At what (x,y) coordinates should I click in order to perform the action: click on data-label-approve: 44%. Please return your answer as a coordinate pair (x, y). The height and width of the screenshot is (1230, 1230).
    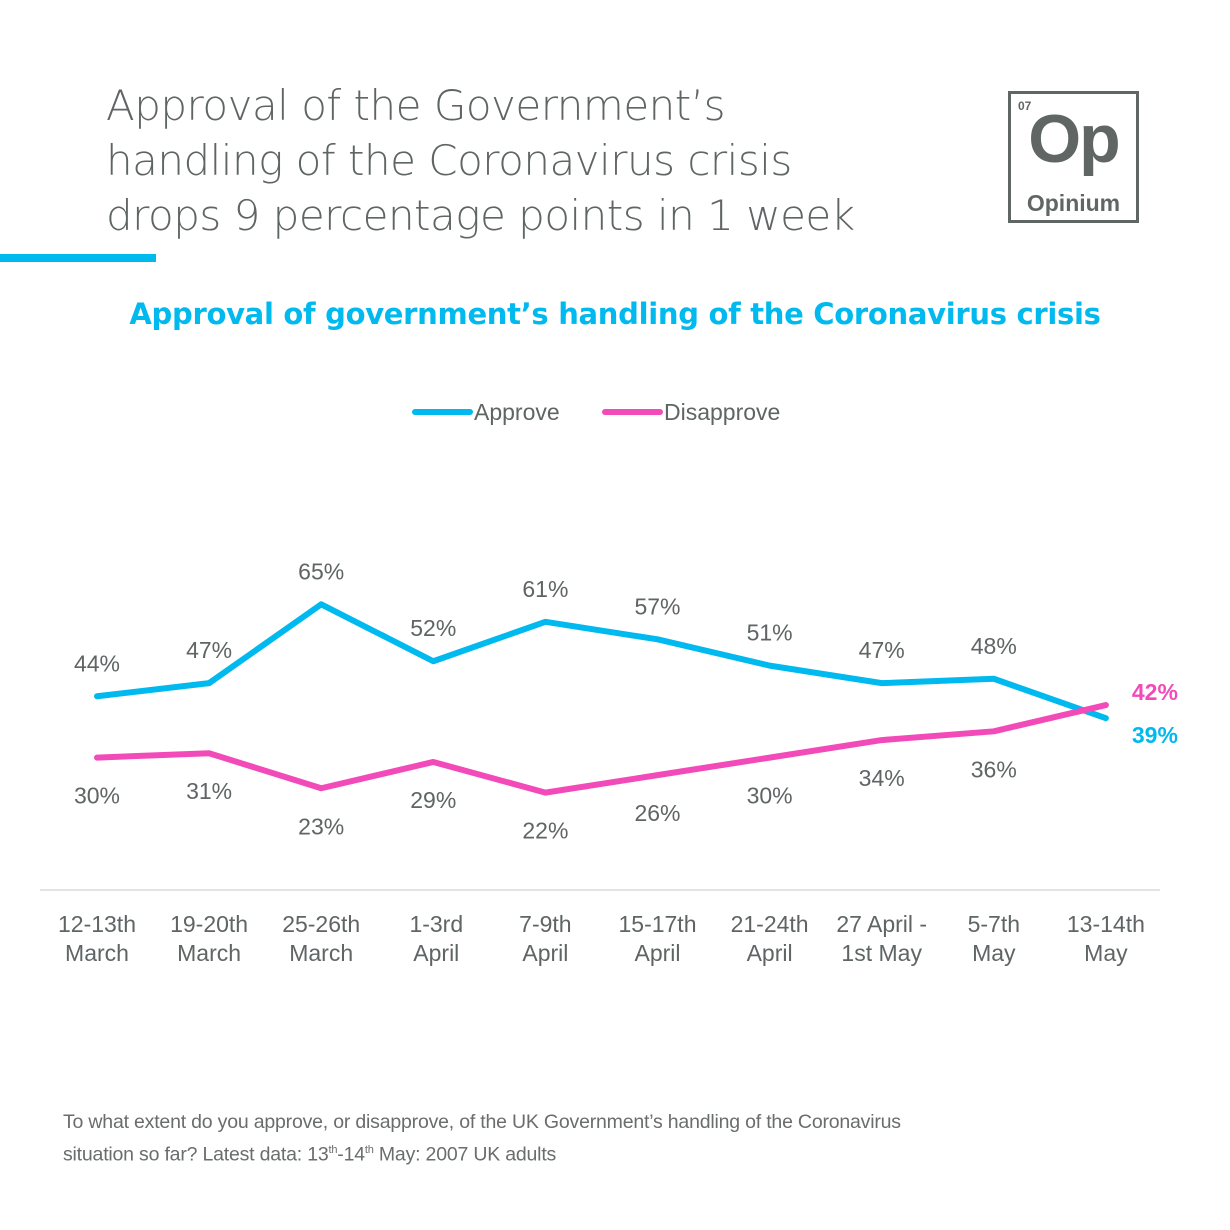
    Looking at the image, I should click on (97, 663).